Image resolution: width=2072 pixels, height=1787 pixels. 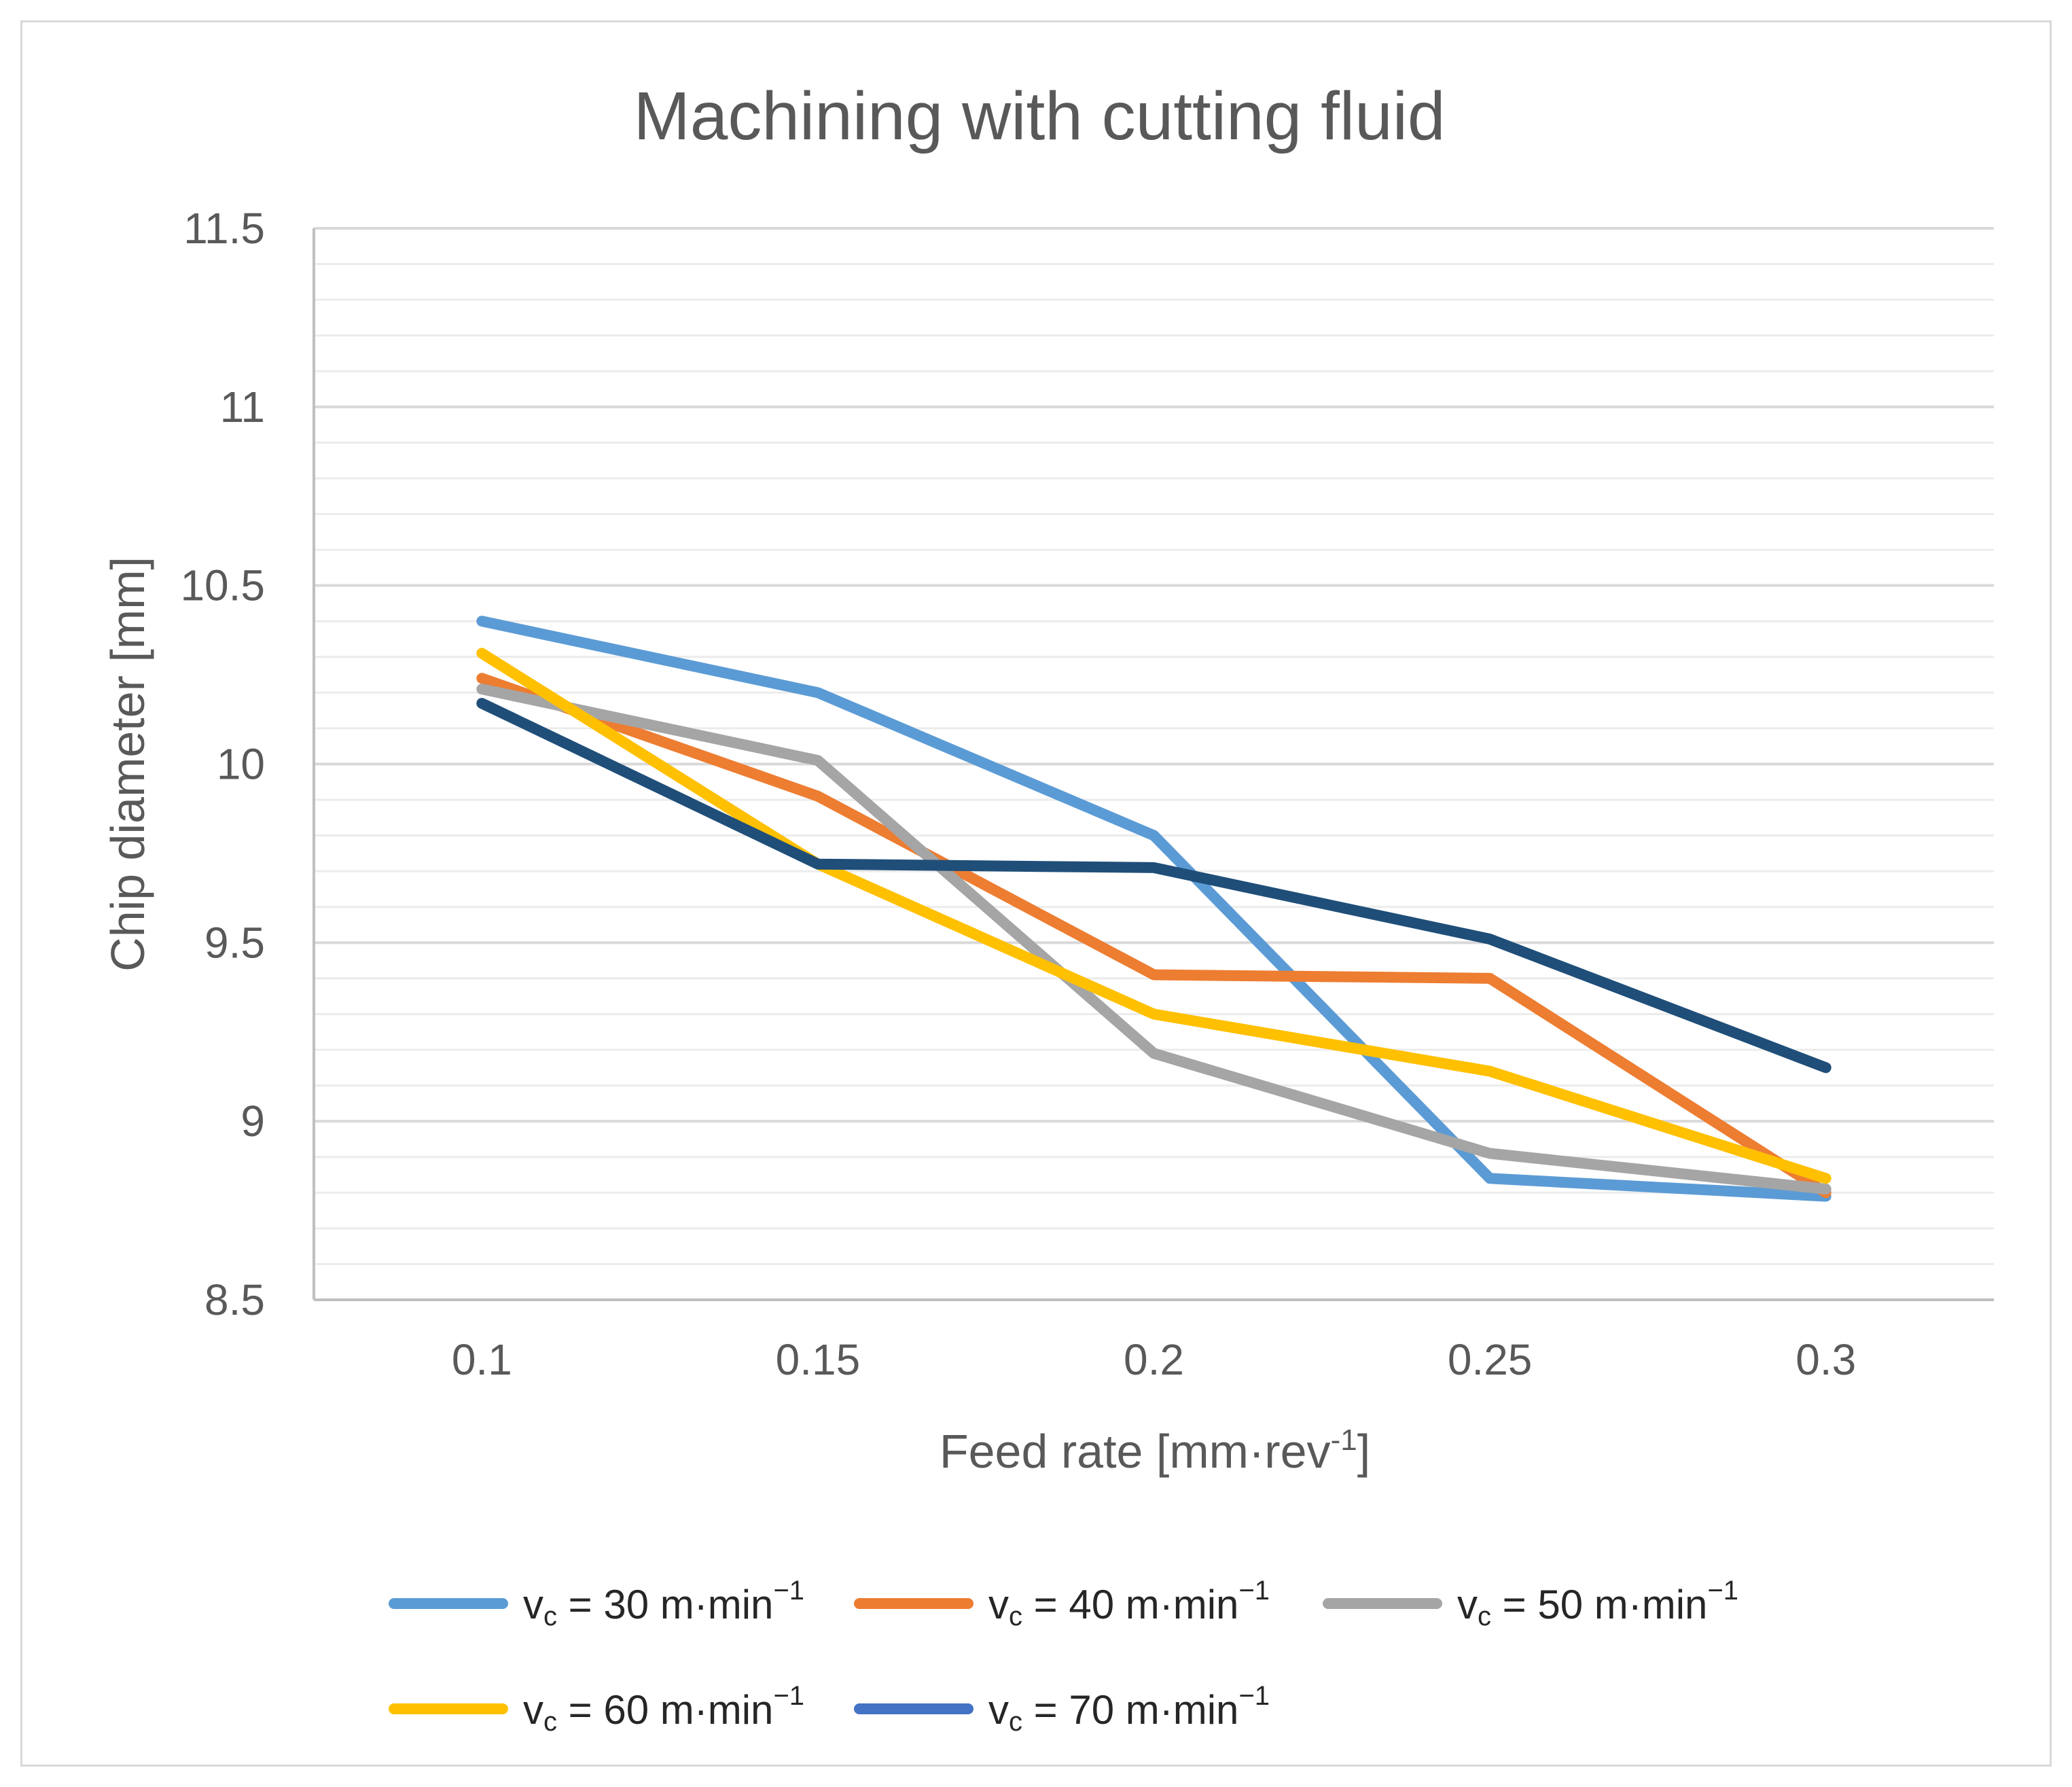 I want to click on legend-item: vc = 50 m·min−1, so click(x=1530, y=1604).